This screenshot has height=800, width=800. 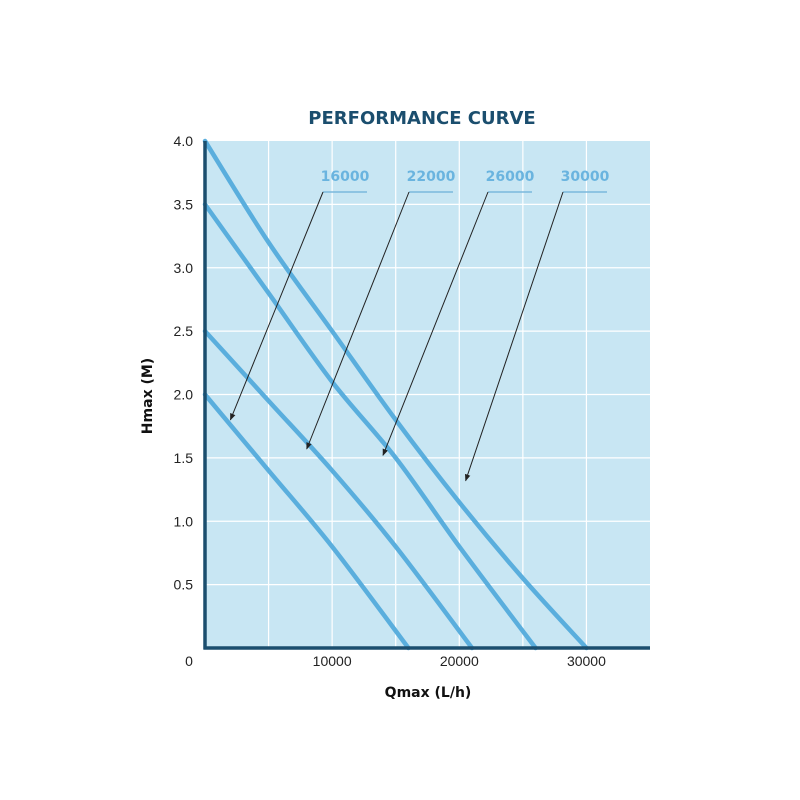 I want to click on legend-label-22000: 22000, so click(x=431, y=177).